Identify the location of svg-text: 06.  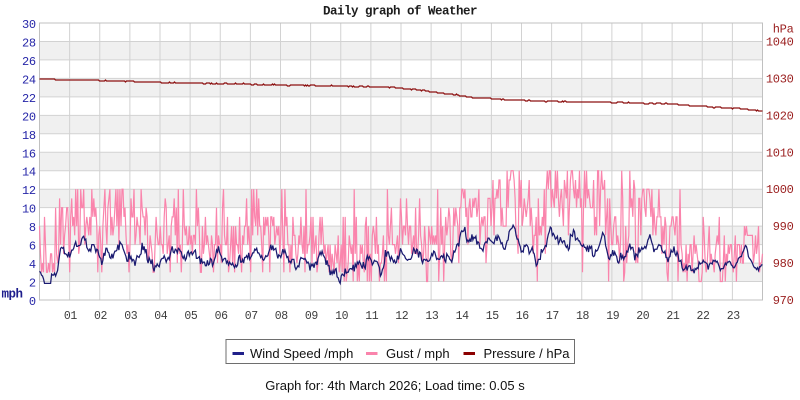
(222, 316).